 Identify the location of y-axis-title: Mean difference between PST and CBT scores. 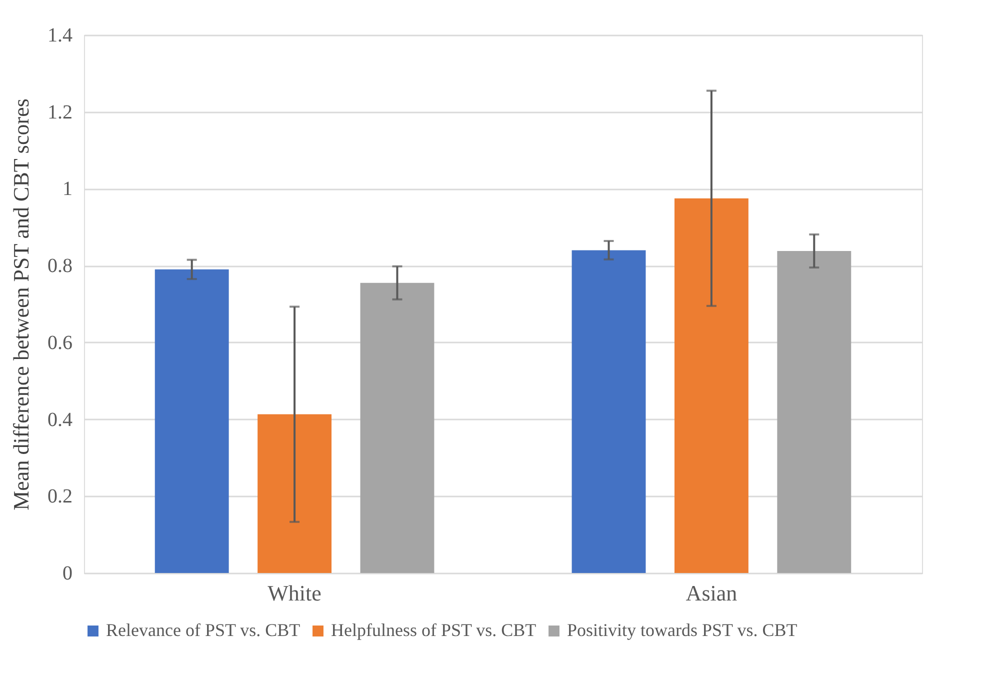
(21, 304).